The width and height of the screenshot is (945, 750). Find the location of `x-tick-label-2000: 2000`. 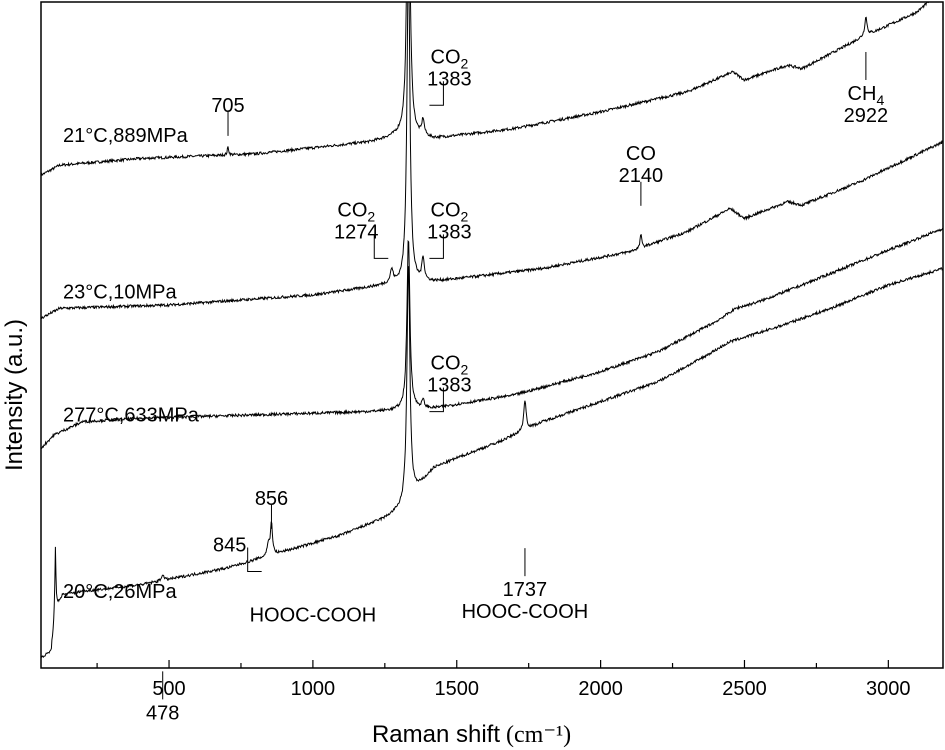

x-tick-label-2000: 2000 is located at coordinates (600, 689).